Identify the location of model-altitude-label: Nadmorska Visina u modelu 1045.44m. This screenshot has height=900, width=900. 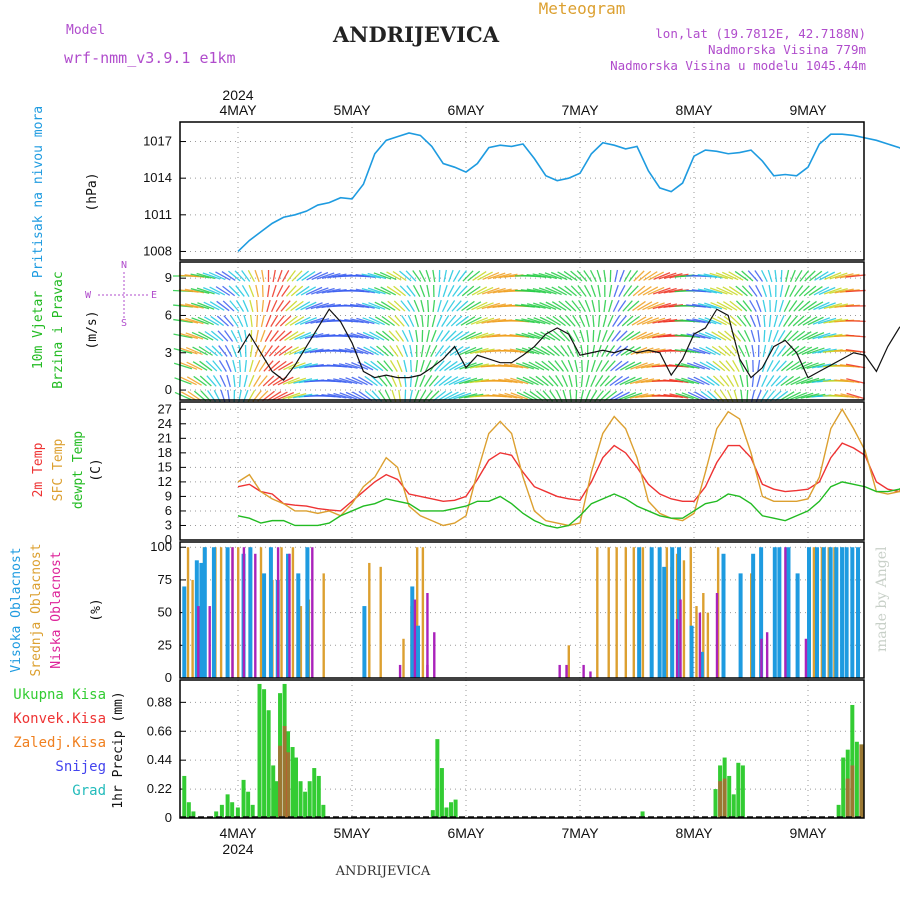
(738, 65).